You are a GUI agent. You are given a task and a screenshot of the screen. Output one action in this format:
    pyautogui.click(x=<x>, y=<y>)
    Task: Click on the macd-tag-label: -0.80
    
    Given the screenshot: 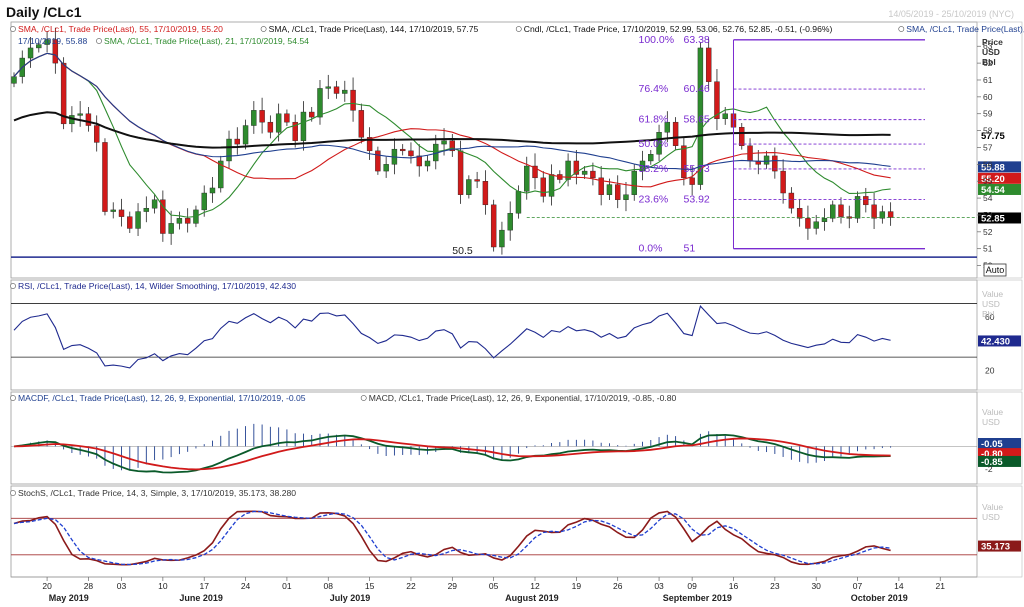 What is the action you would take?
    pyautogui.click(x=992, y=454)
    